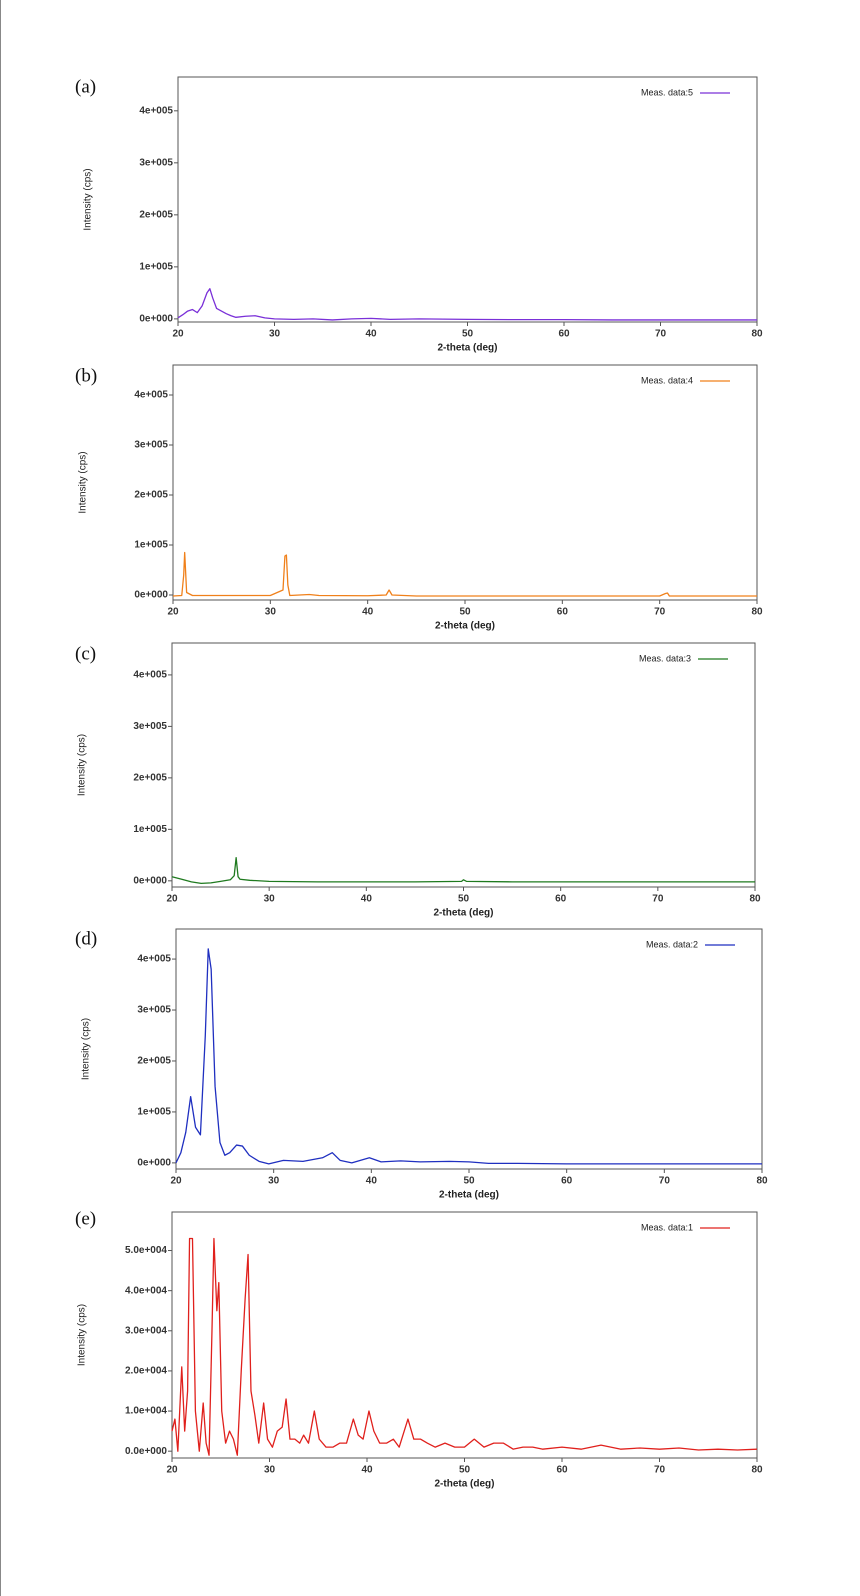 The image size is (860, 1596). What do you see at coordinates (146, 1451) in the screenshot?
I see `y-tick-label: 0.0e+000` at bounding box center [146, 1451].